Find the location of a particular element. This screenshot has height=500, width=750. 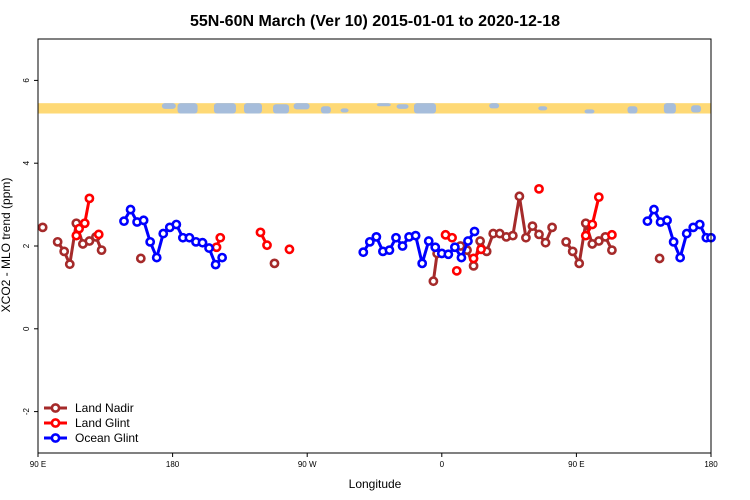

legend-item: Ocean Glint is located at coordinates (91, 438).